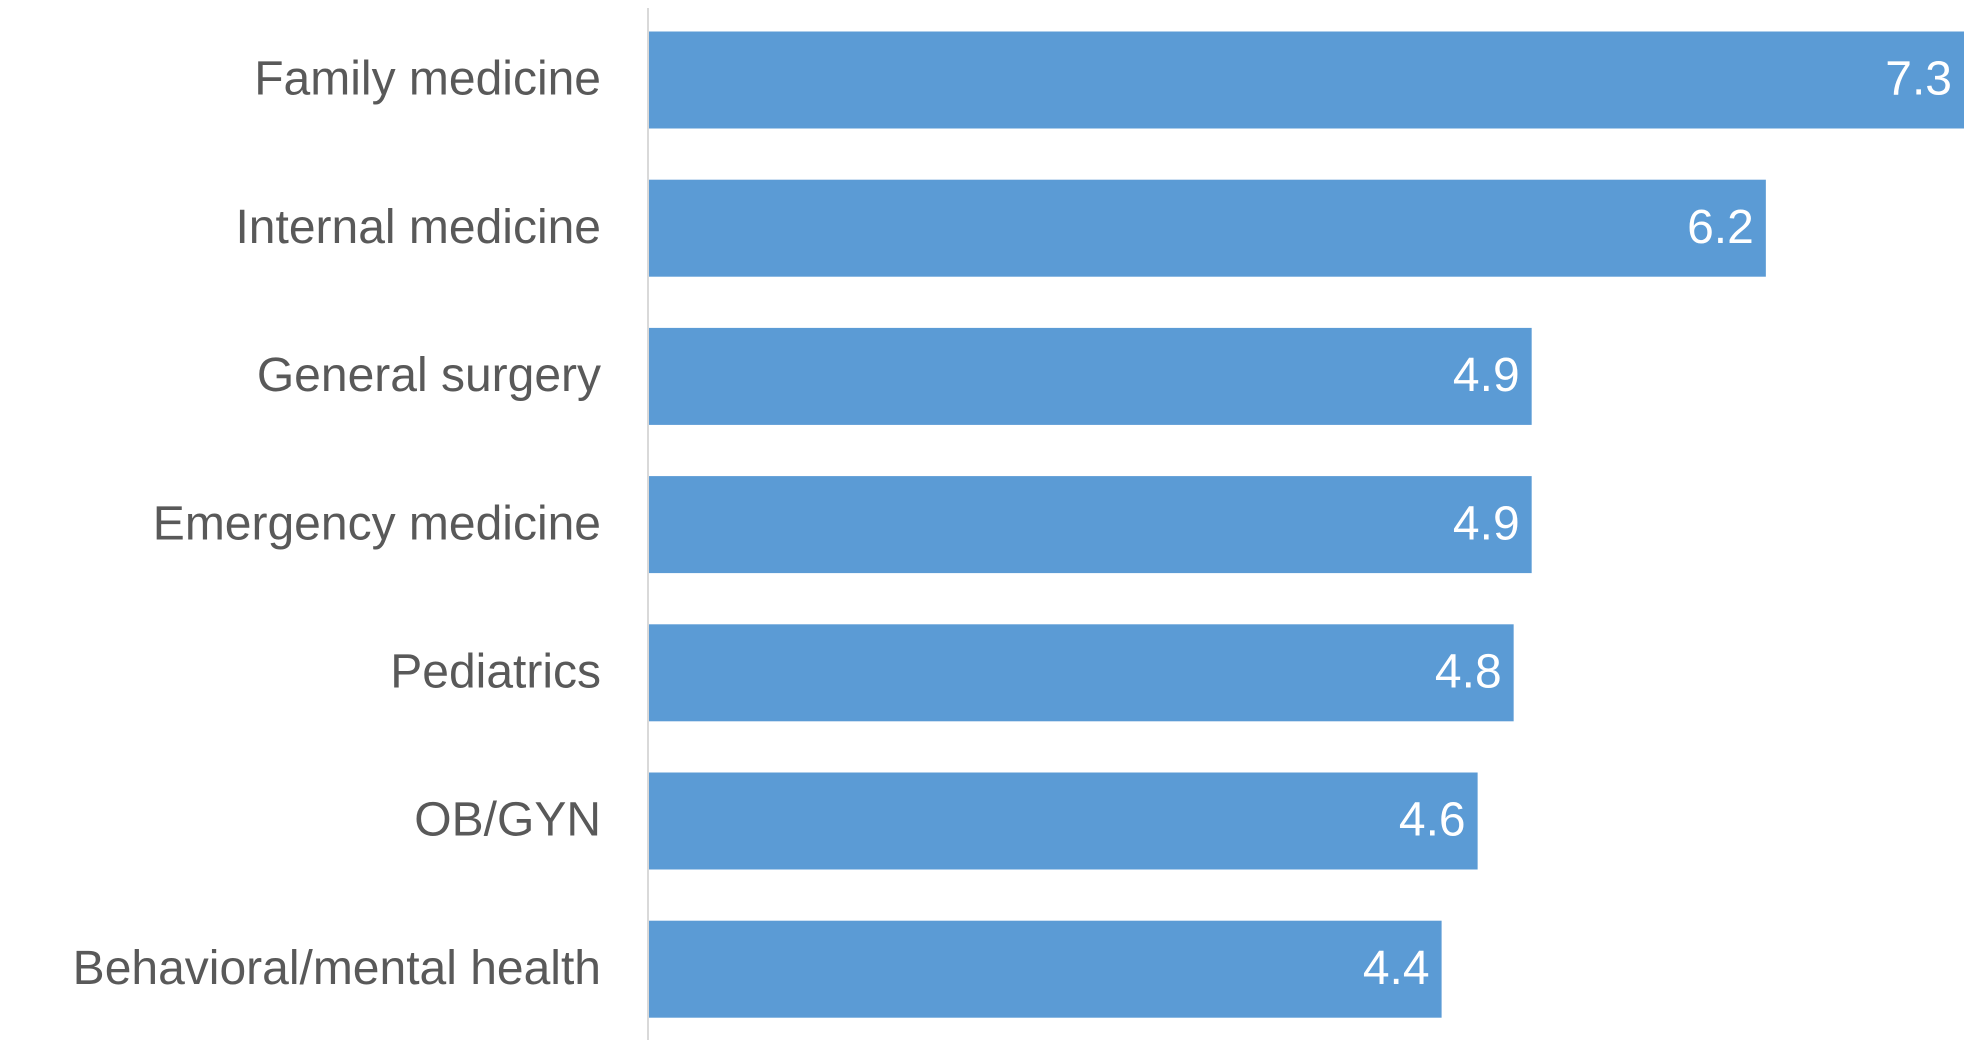 The height and width of the screenshot is (1040, 1964). Describe the element at coordinates (377, 523) in the screenshot. I see `category-label: Emergency medicine` at that location.